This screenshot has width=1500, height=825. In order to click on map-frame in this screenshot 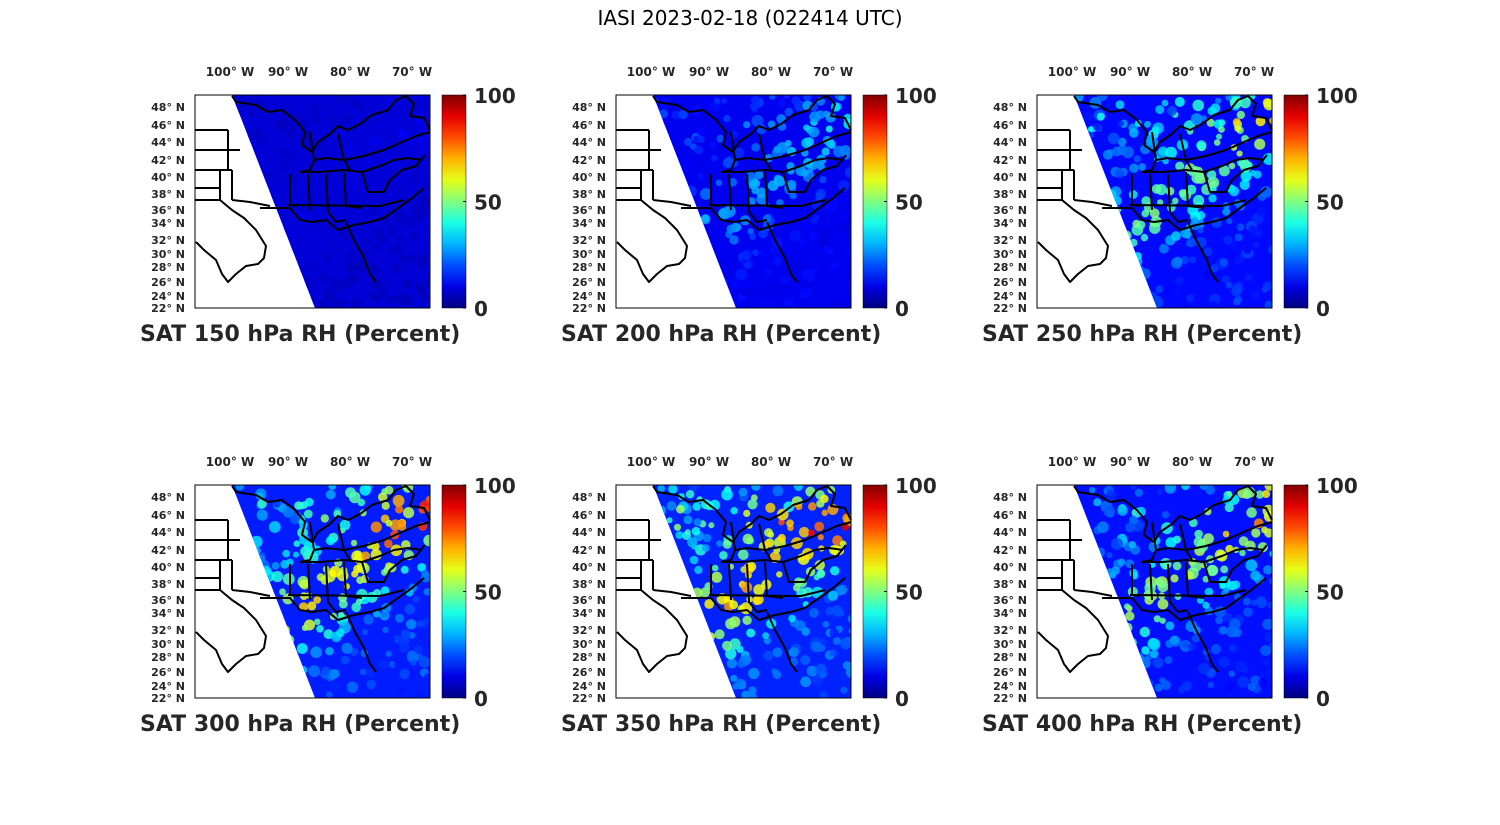, I will do `click(312, 201)`.